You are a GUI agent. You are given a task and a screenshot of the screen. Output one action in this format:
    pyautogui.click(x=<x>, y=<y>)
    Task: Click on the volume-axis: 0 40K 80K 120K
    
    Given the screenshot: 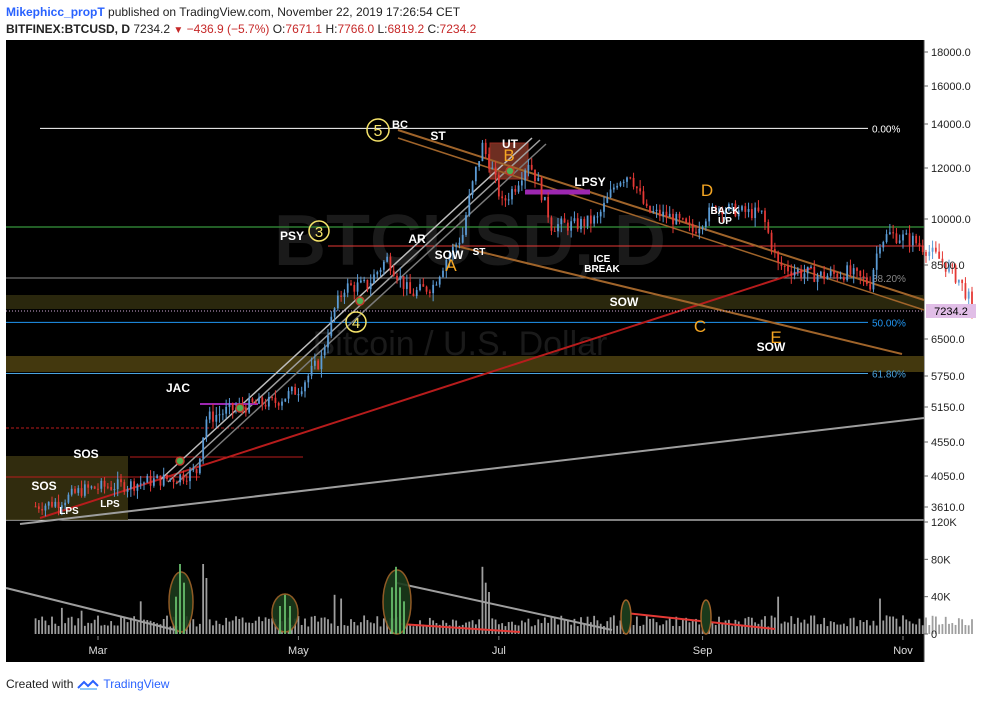 What is the action you would take?
    pyautogui.click(x=940, y=579)
    